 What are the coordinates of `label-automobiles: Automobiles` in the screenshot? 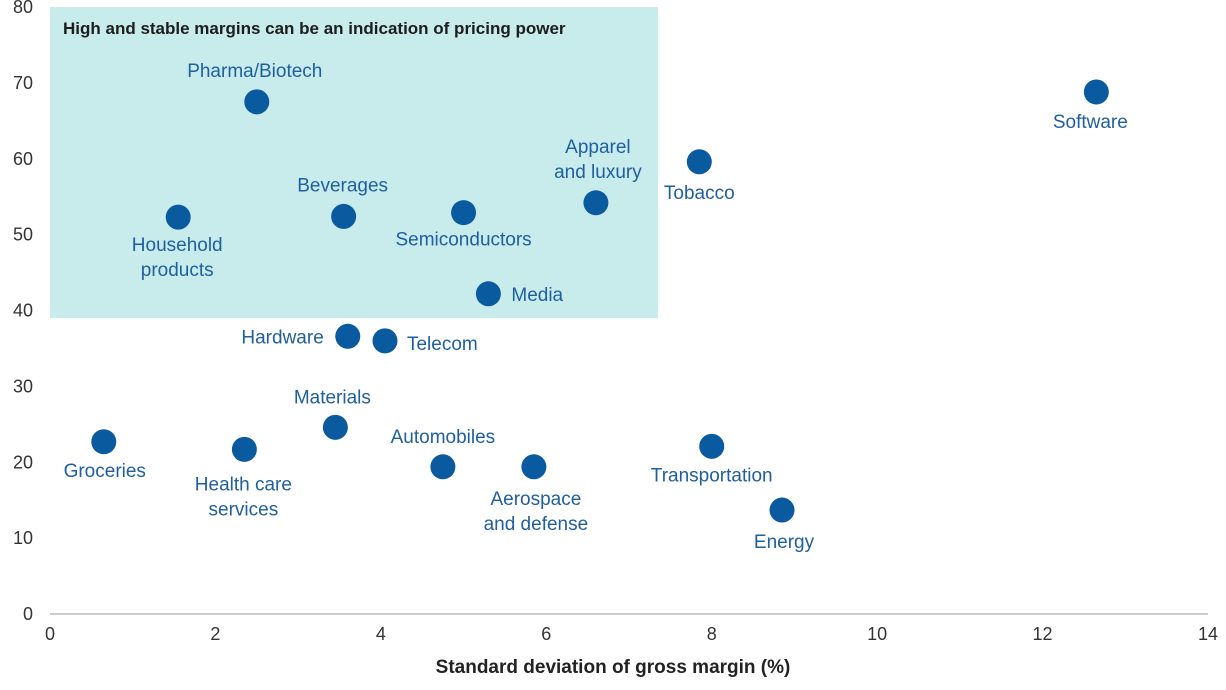 It's located at (443, 437).